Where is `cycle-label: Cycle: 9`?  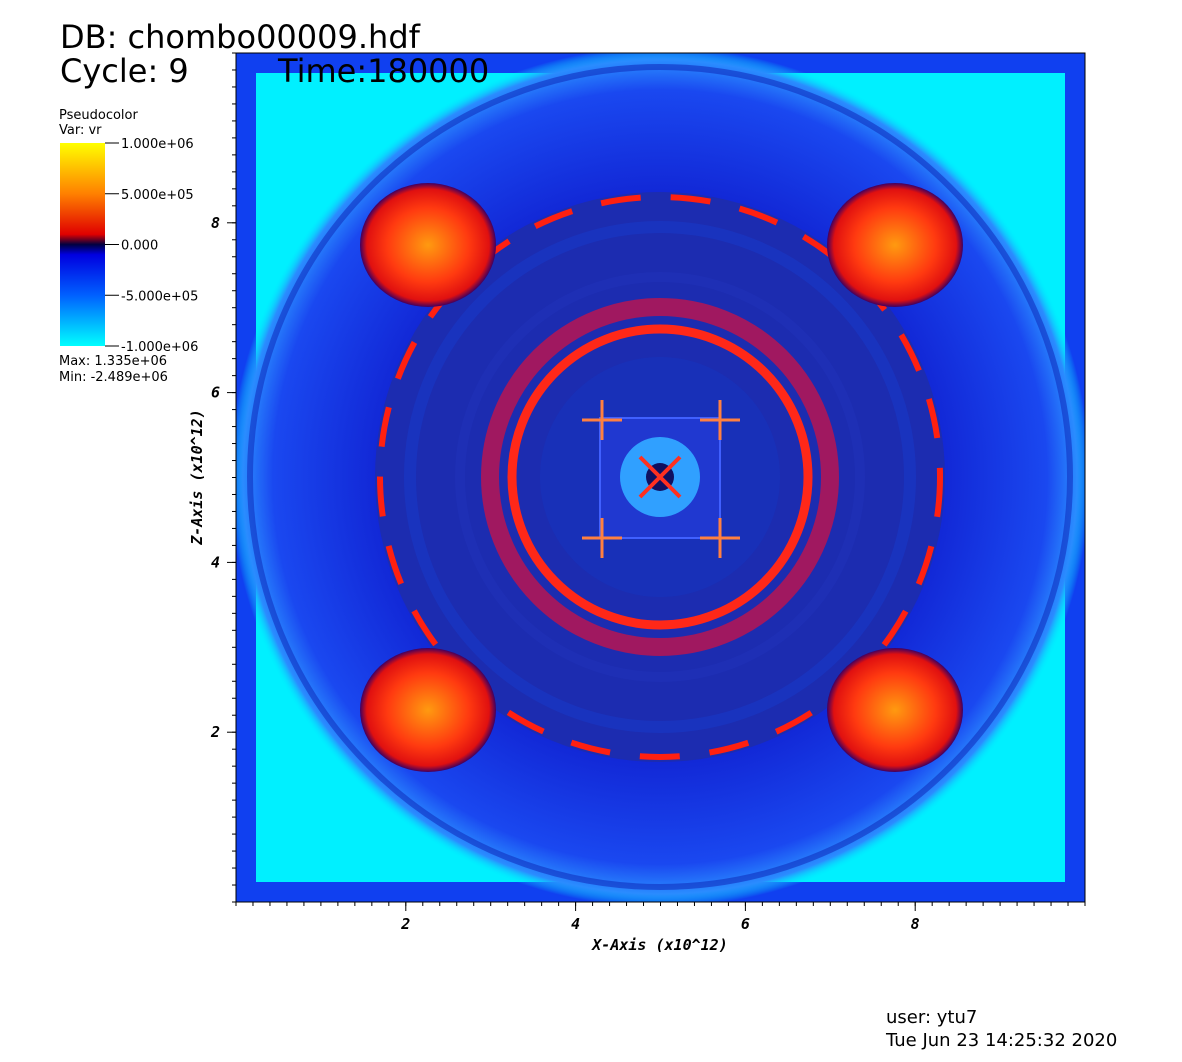
cycle-label: Cycle: 9 is located at coordinates (124, 71).